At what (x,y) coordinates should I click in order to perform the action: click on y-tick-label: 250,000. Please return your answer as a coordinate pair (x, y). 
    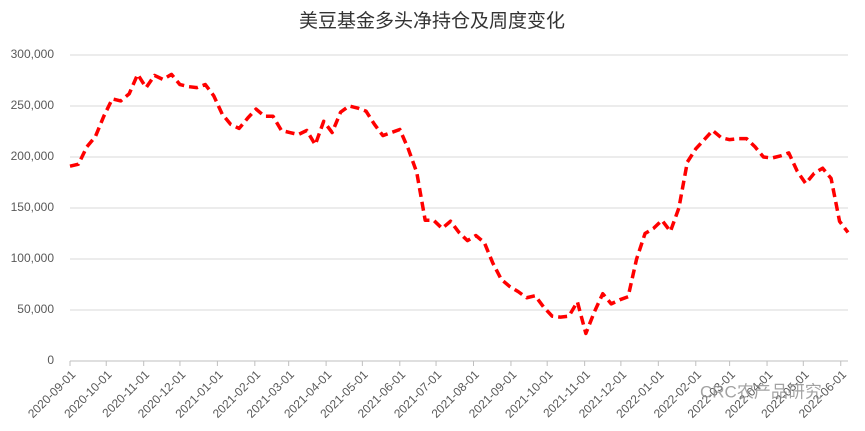
    Looking at the image, I should click on (33, 105).